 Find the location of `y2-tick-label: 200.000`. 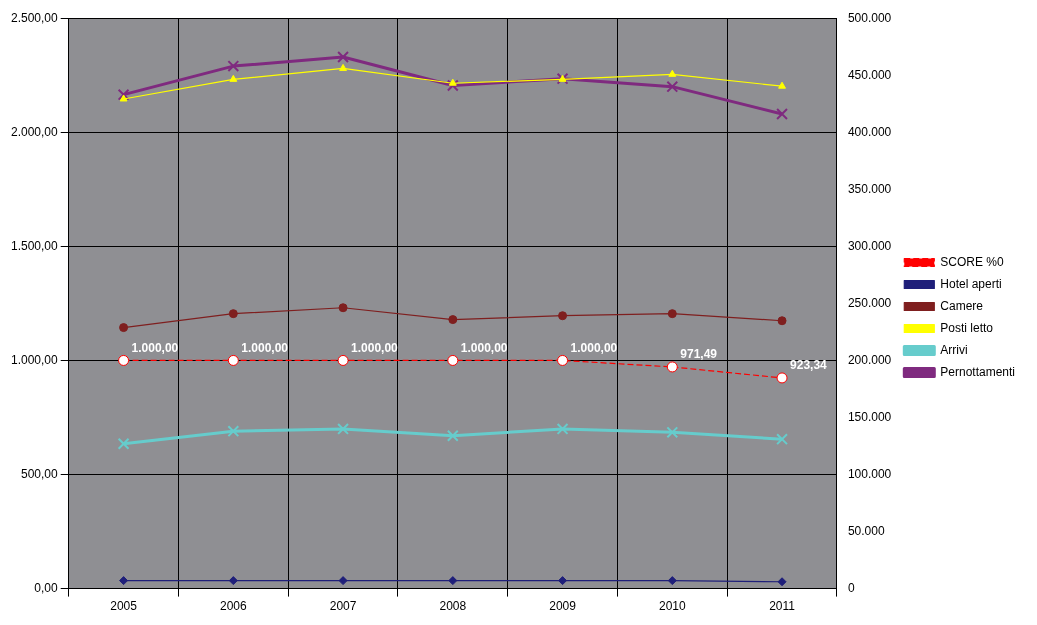

y2-tick-label: 200.000 is located at coordinates (869, 359).